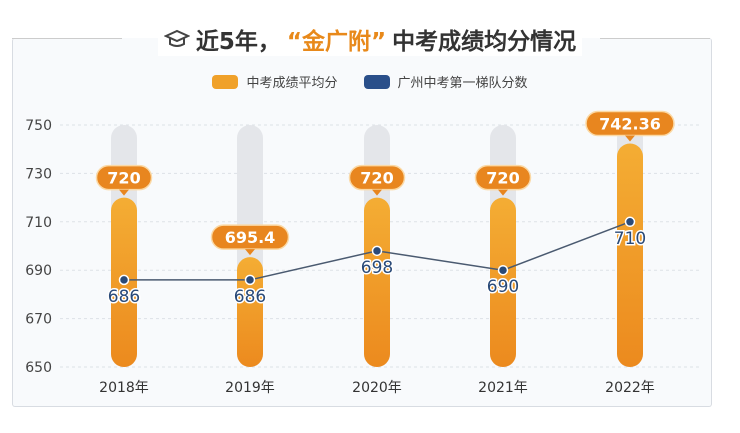 The image size is (740, 433). Describe the element at coordinates (176, 38) in the screenshot. I see `graduation-cap-icon` at that location.